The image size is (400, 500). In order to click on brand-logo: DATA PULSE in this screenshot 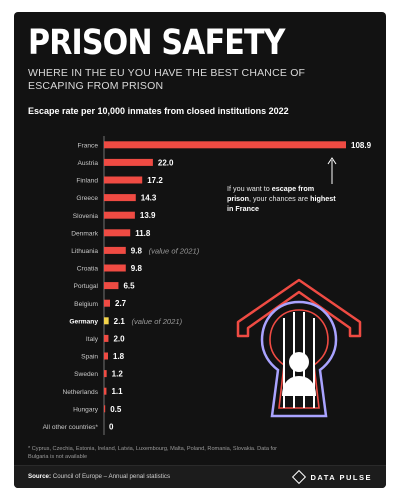, I will do `click(332, 477)`.